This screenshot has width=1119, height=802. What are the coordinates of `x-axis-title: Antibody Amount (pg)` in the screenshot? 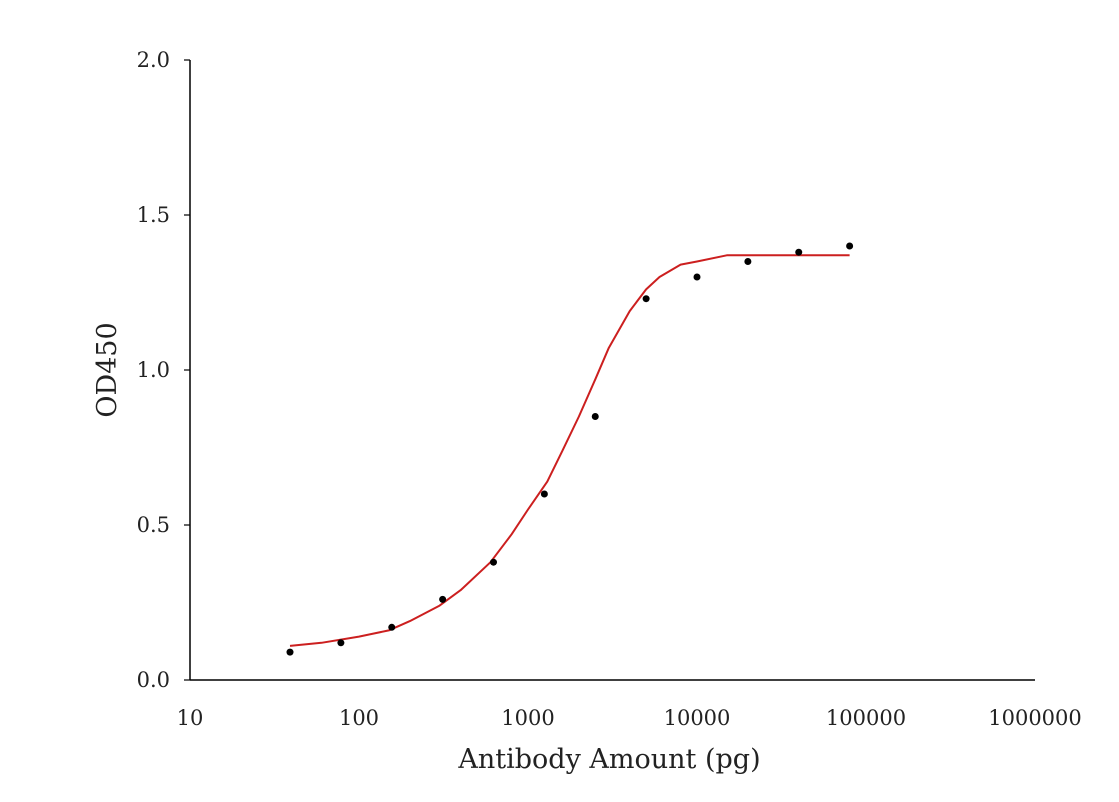 It's located at (608, 759).